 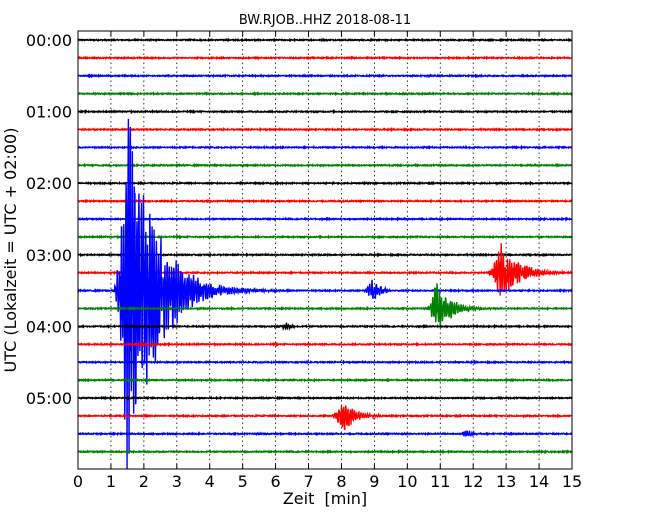 I want to click on x-tick-label: 12, so click(x=473, y=481).